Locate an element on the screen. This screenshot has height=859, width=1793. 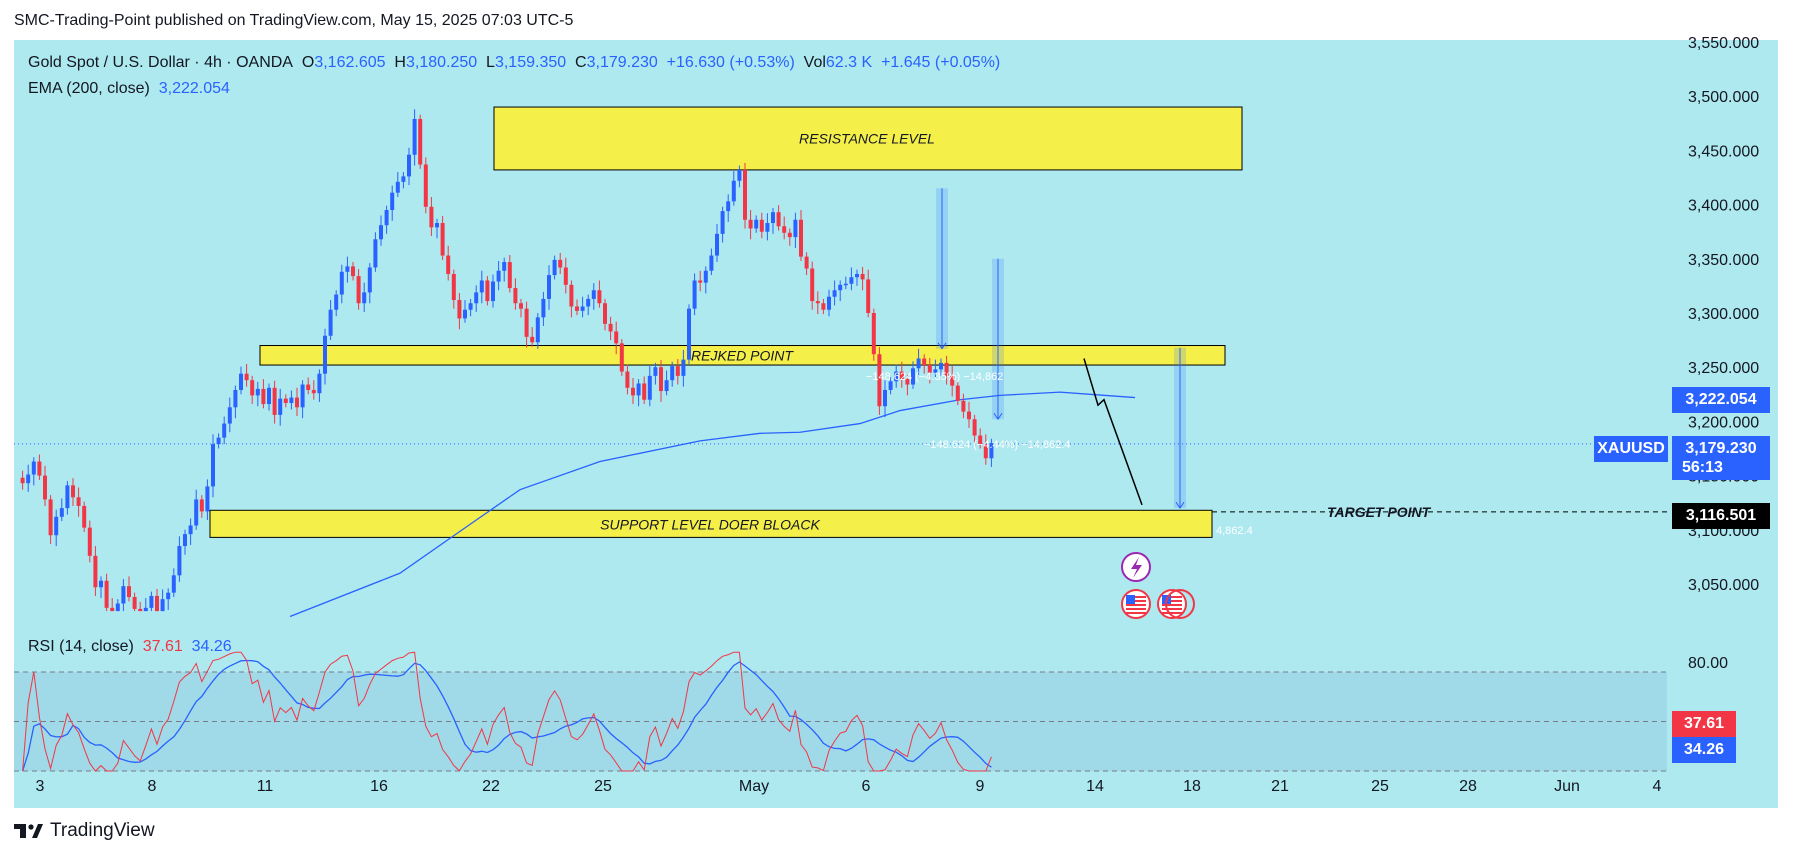
x-tick-label: 28 is located at coordinates (1468, 786).